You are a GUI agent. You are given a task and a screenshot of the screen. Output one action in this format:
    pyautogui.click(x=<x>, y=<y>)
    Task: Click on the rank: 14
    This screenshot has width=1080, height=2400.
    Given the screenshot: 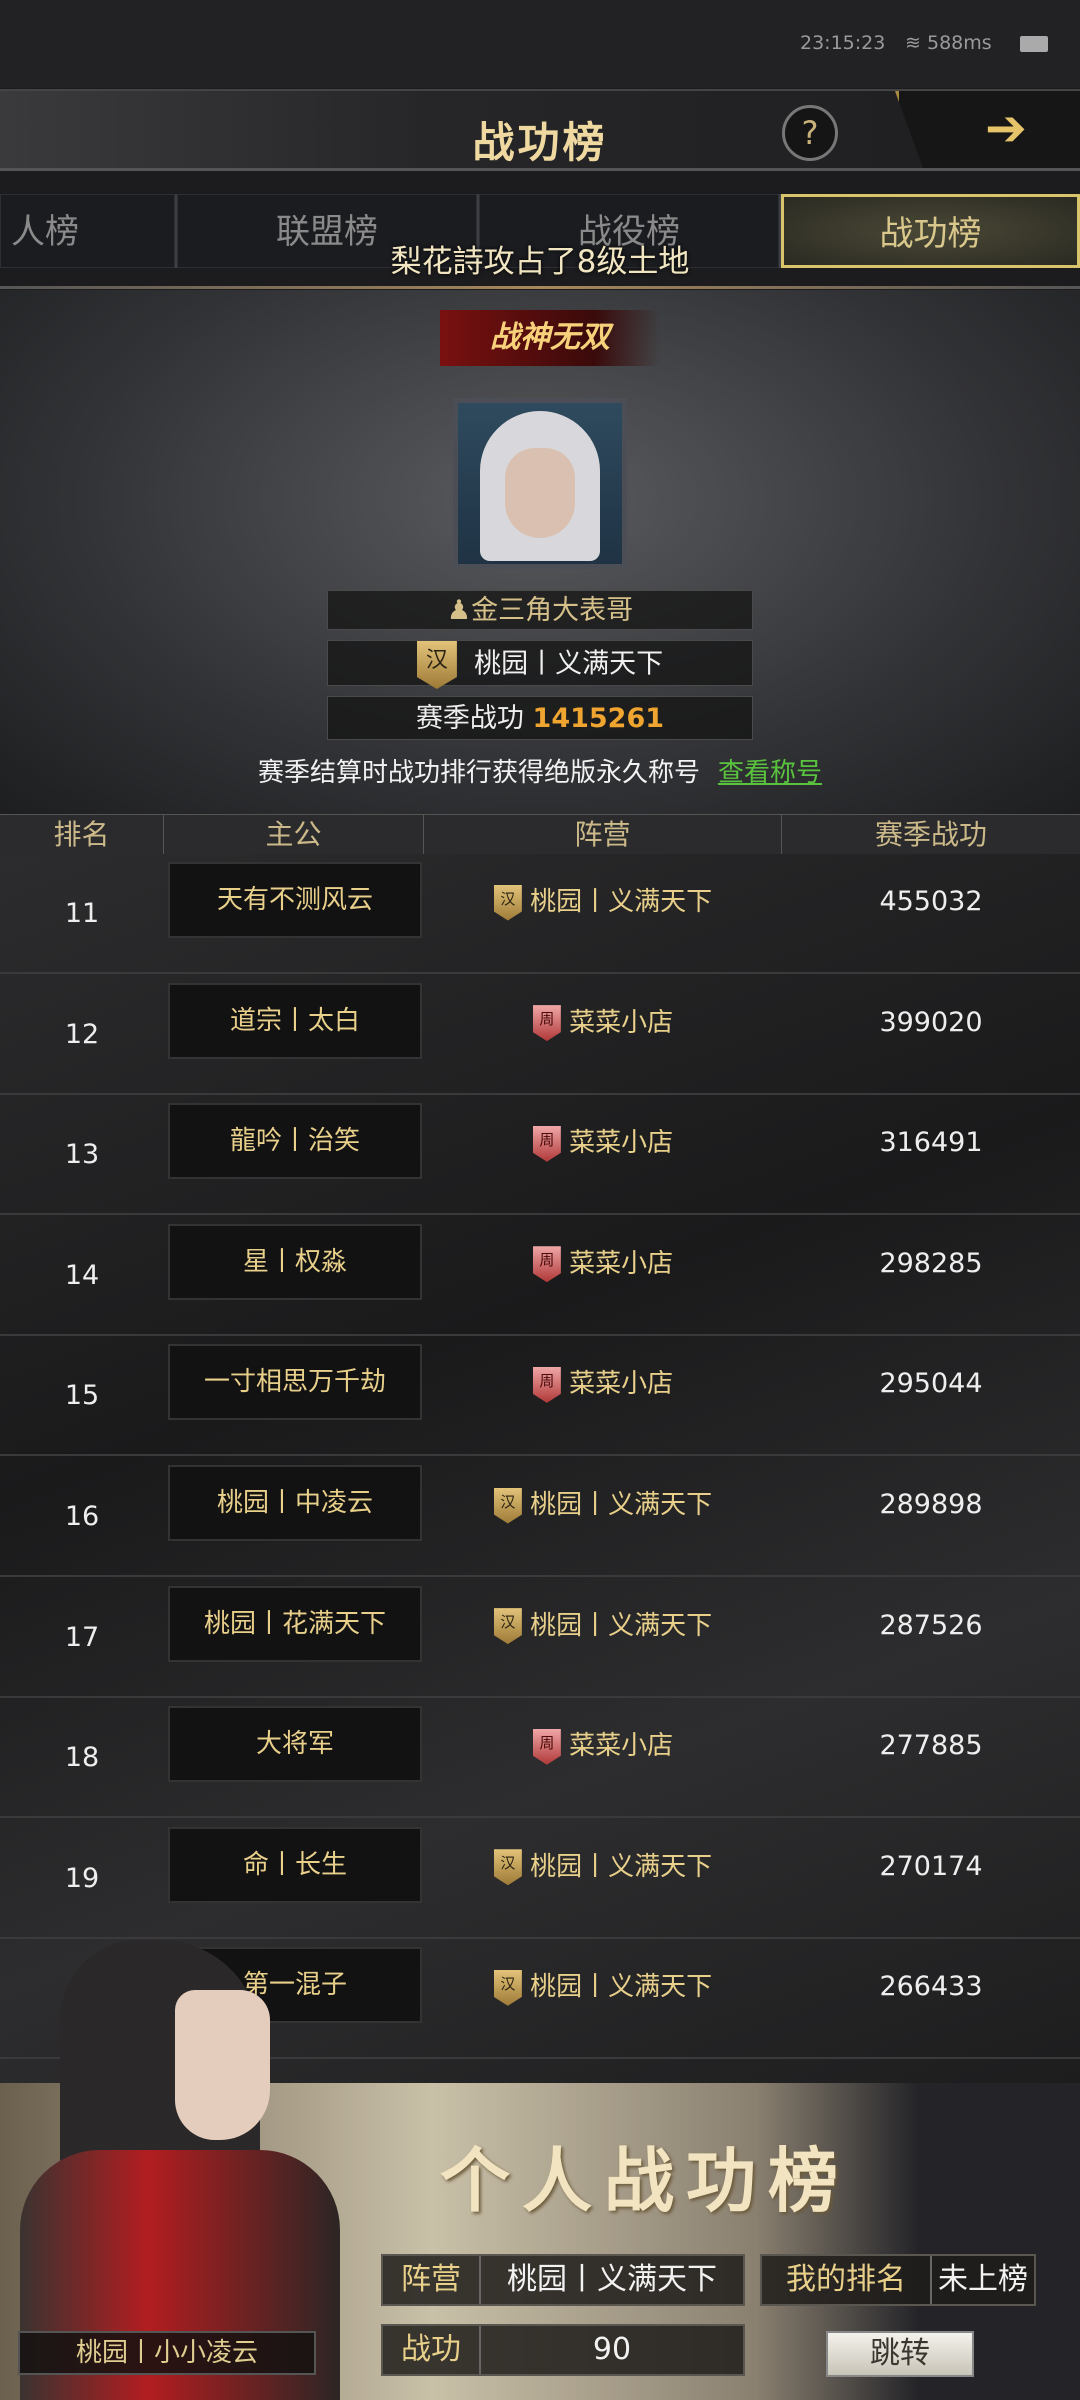 What is the action you would take?
    pyautogui.click(x=82, y=1275)
    